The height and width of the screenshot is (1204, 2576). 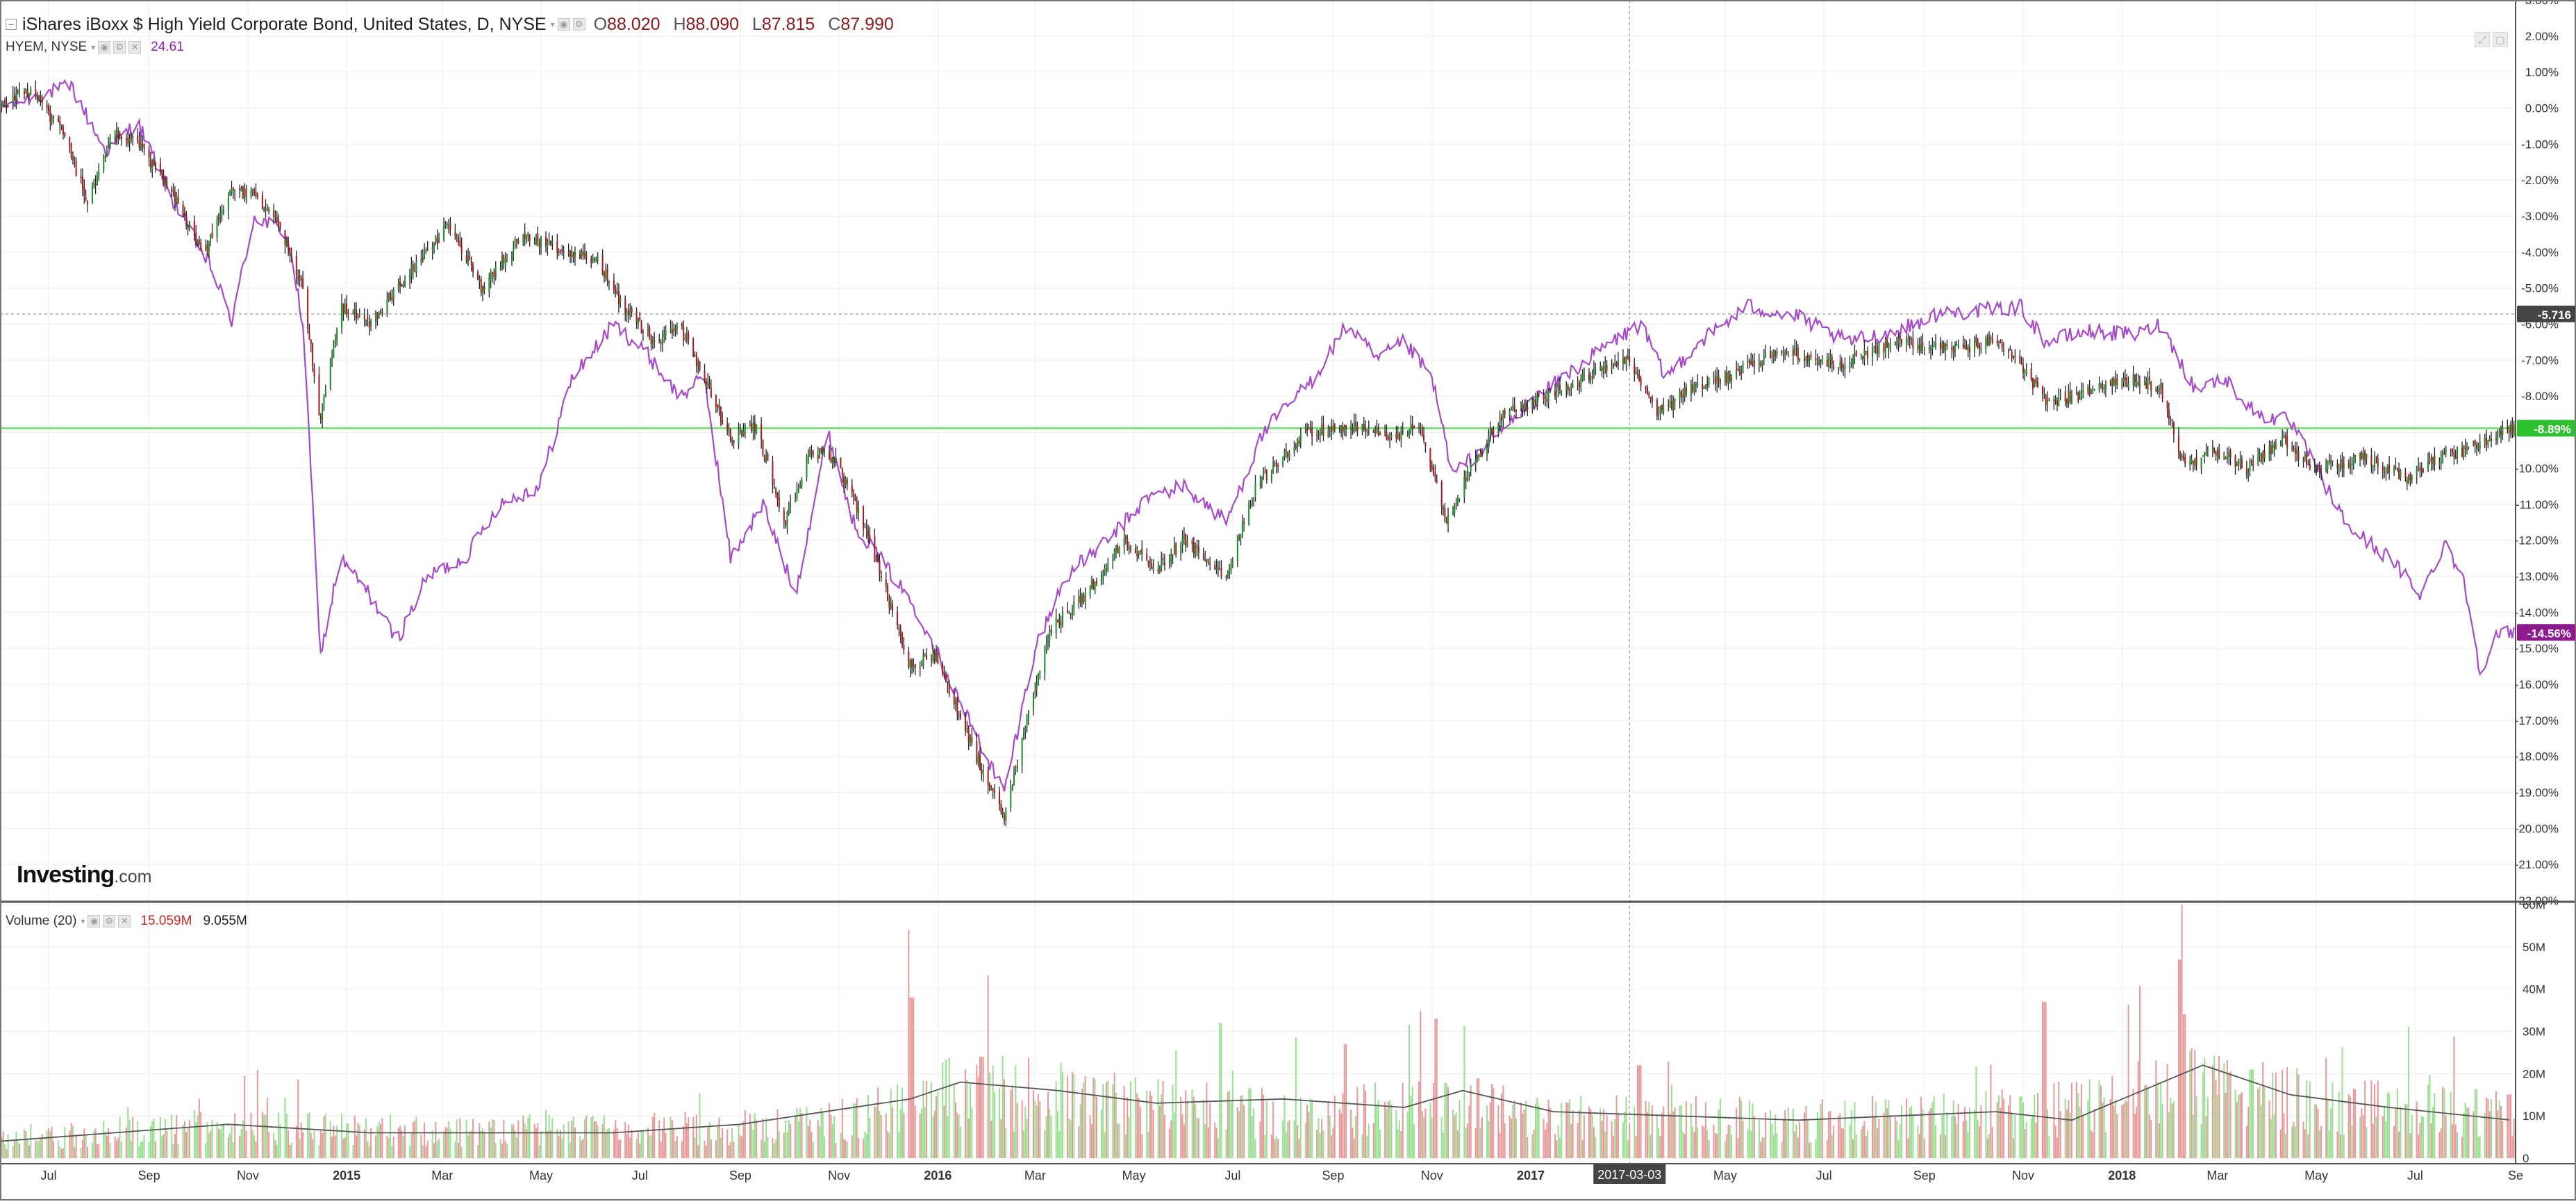 What do you see at coordinates (2482, 39) in the screenshot?
I see `scale-button: ⤢` at bounding box center [2482, 39].